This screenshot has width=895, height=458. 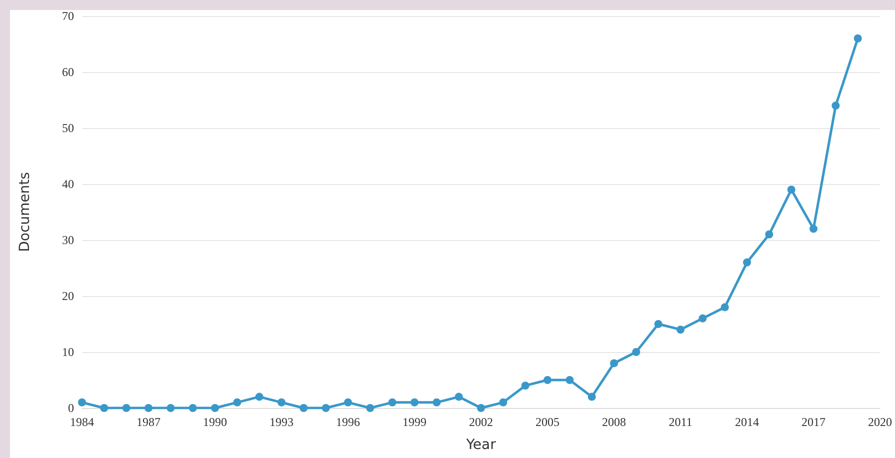 What do you see at coordinates (68, 296) in the screenshot?
I see `y-tick-label: 20` at bounding box center [68, 296].